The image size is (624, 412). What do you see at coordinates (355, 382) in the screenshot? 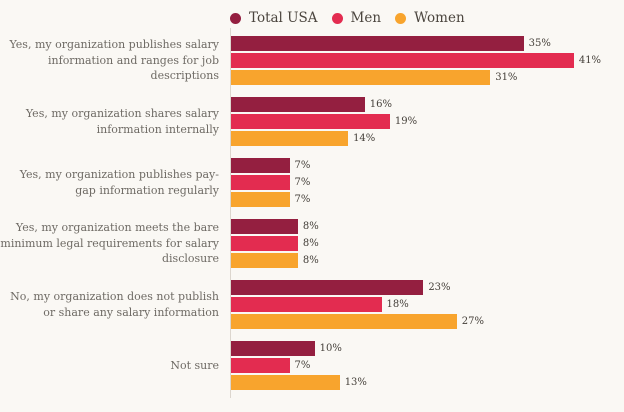
I see `value-label: 13%` at bounding box center [355, 382].